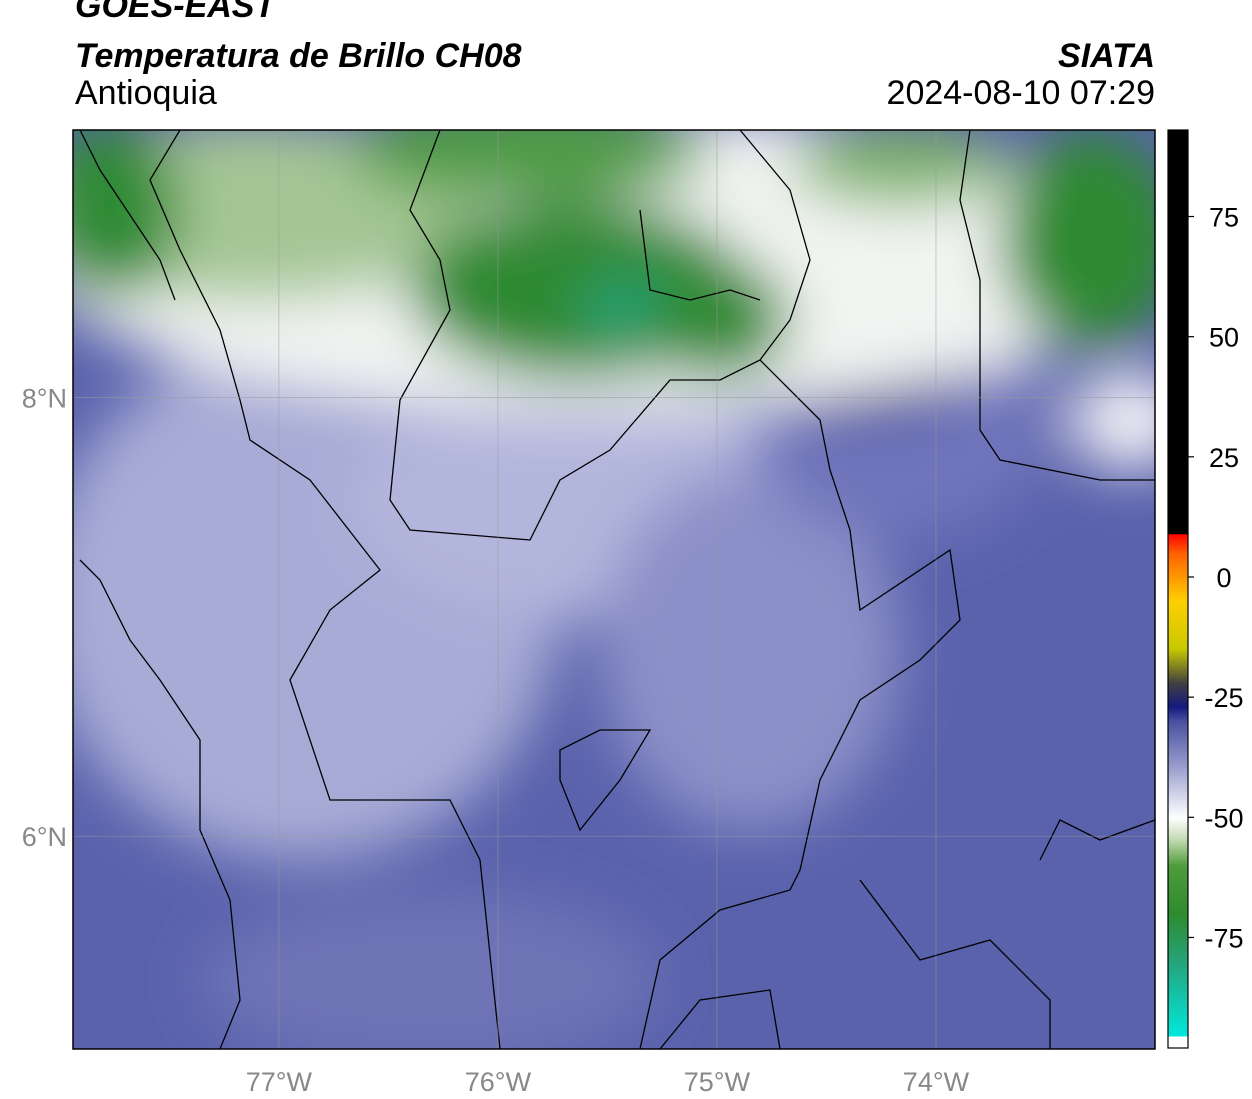 The width and height of the screenshot is (1252, 1099). What do you see at coordinates (498, 1082) in the screenshot?
I see `x-tick-label: 76°W` at bounding box center [498, 1082].